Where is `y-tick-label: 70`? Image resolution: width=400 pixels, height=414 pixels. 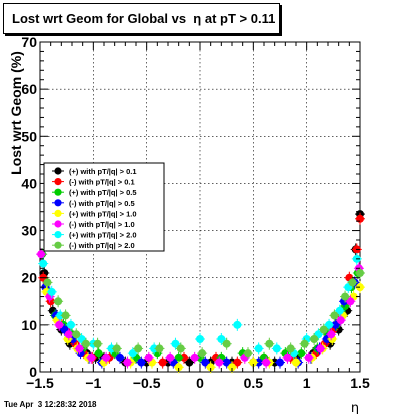 y-tick-label: 70 is located at coordinates (29, 42).